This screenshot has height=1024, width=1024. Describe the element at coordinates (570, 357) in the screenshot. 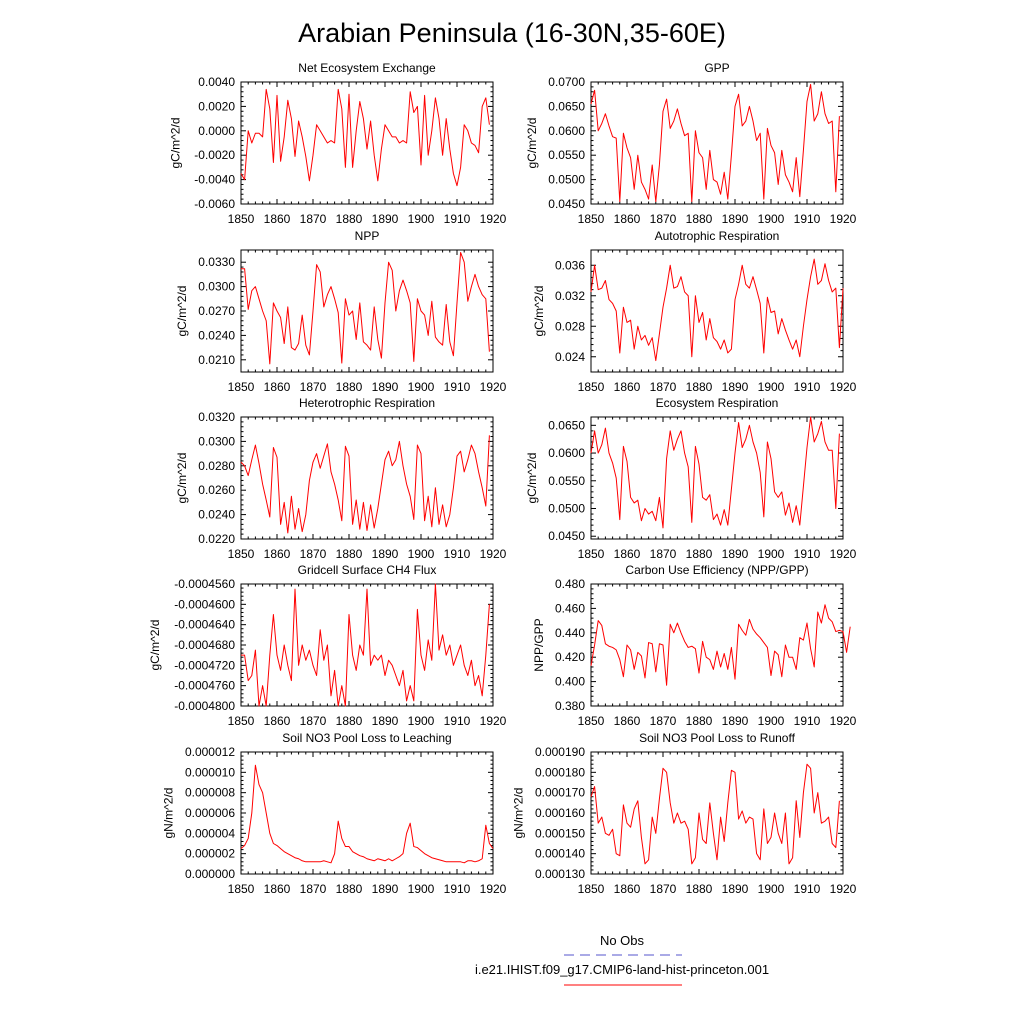

I see `y-tick-label: 0.024` at that location.